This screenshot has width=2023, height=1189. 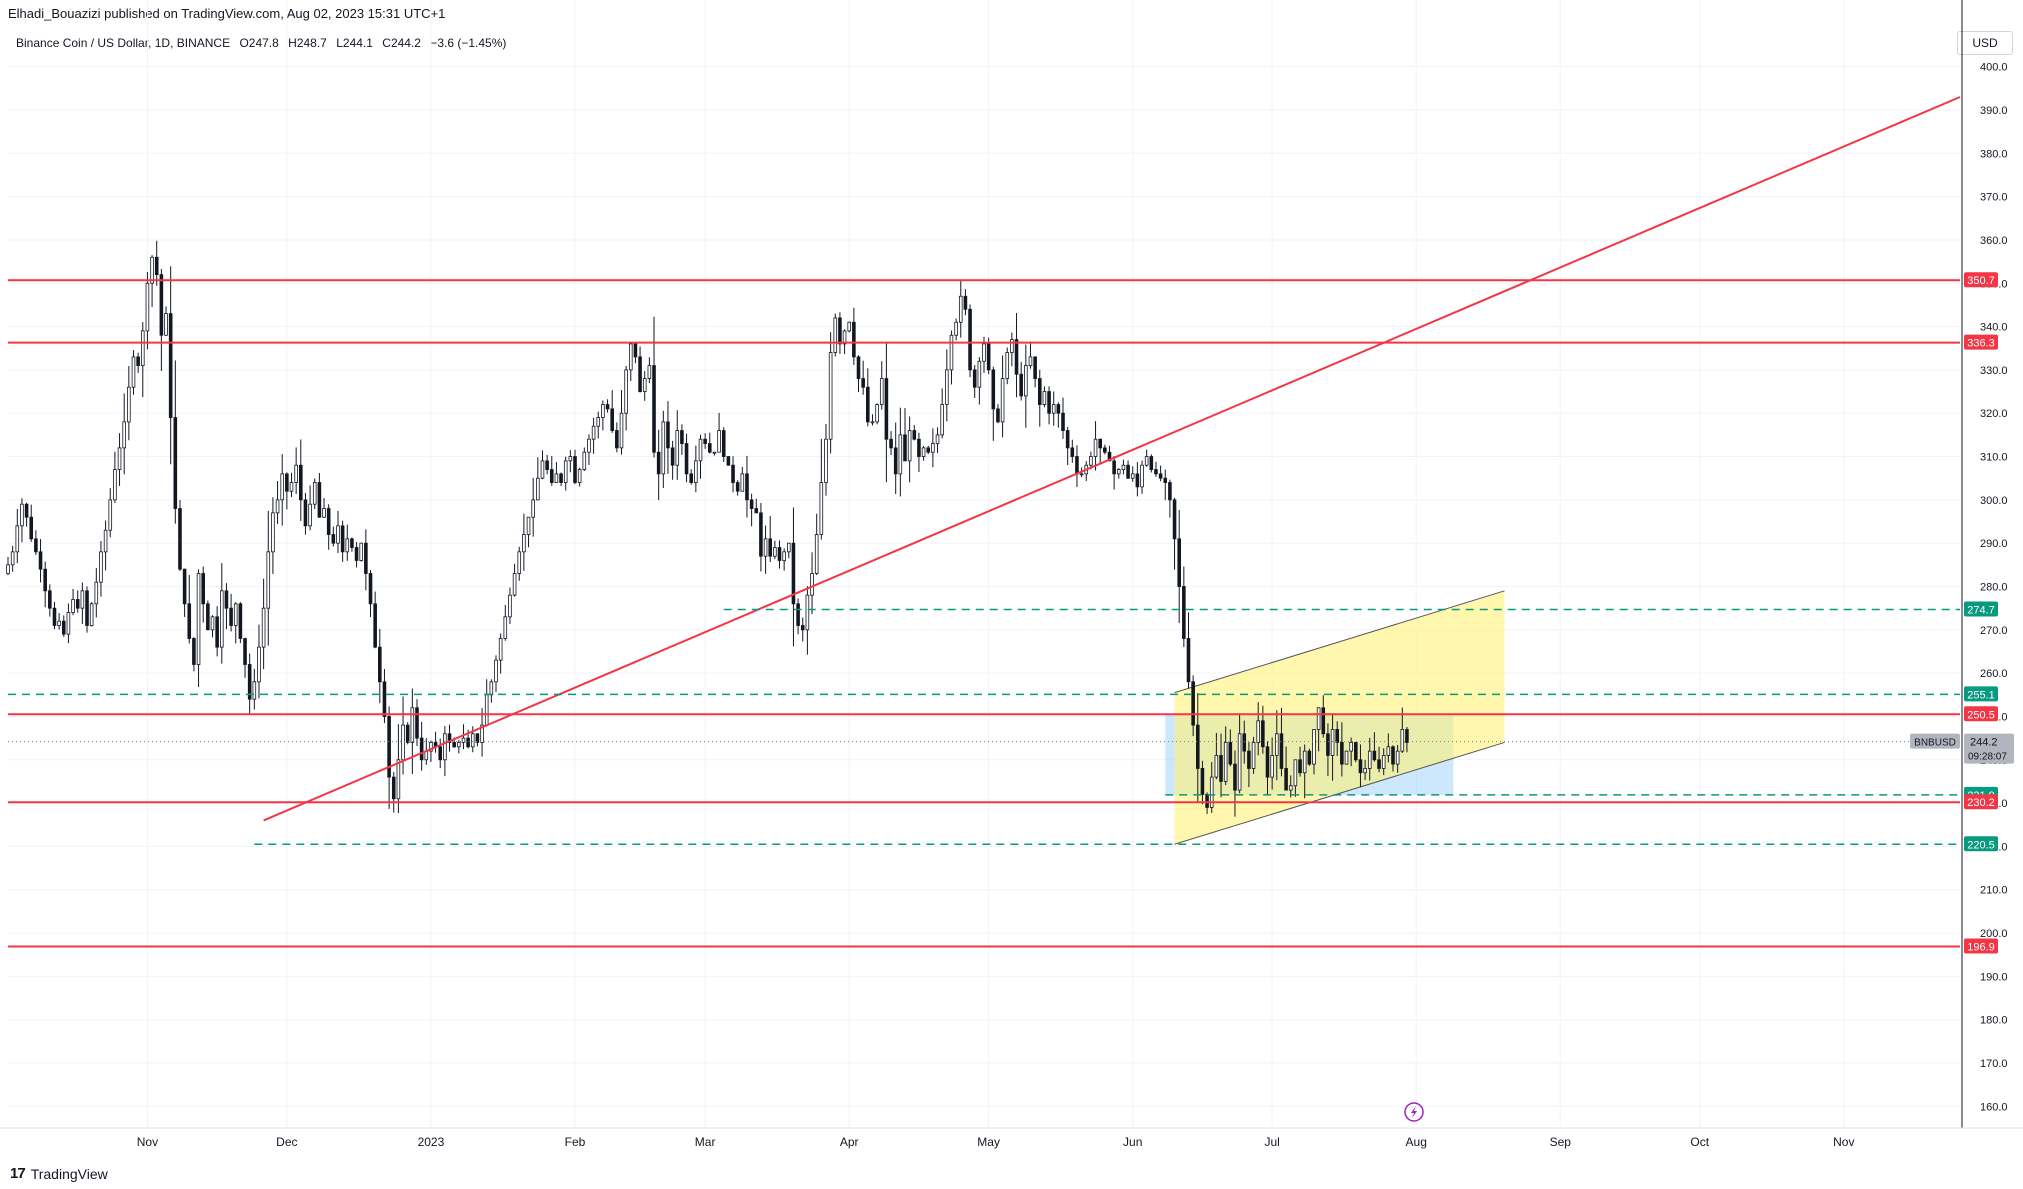 What do you see at coordinates (123, 43) in the screenshot?
I see `symbol-title: Binance Coin / US Dollar, 1D, BINANCE` at bounding box center [123, 43].